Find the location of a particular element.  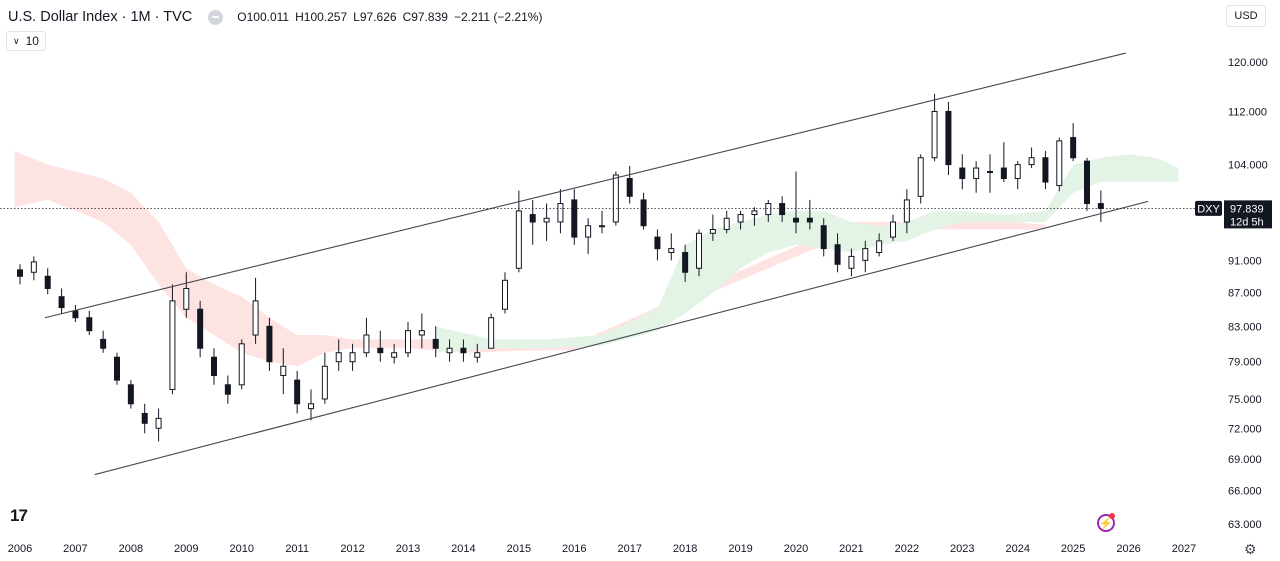

y-tick-label: 87.000 is located at coordinates (1245, 294).